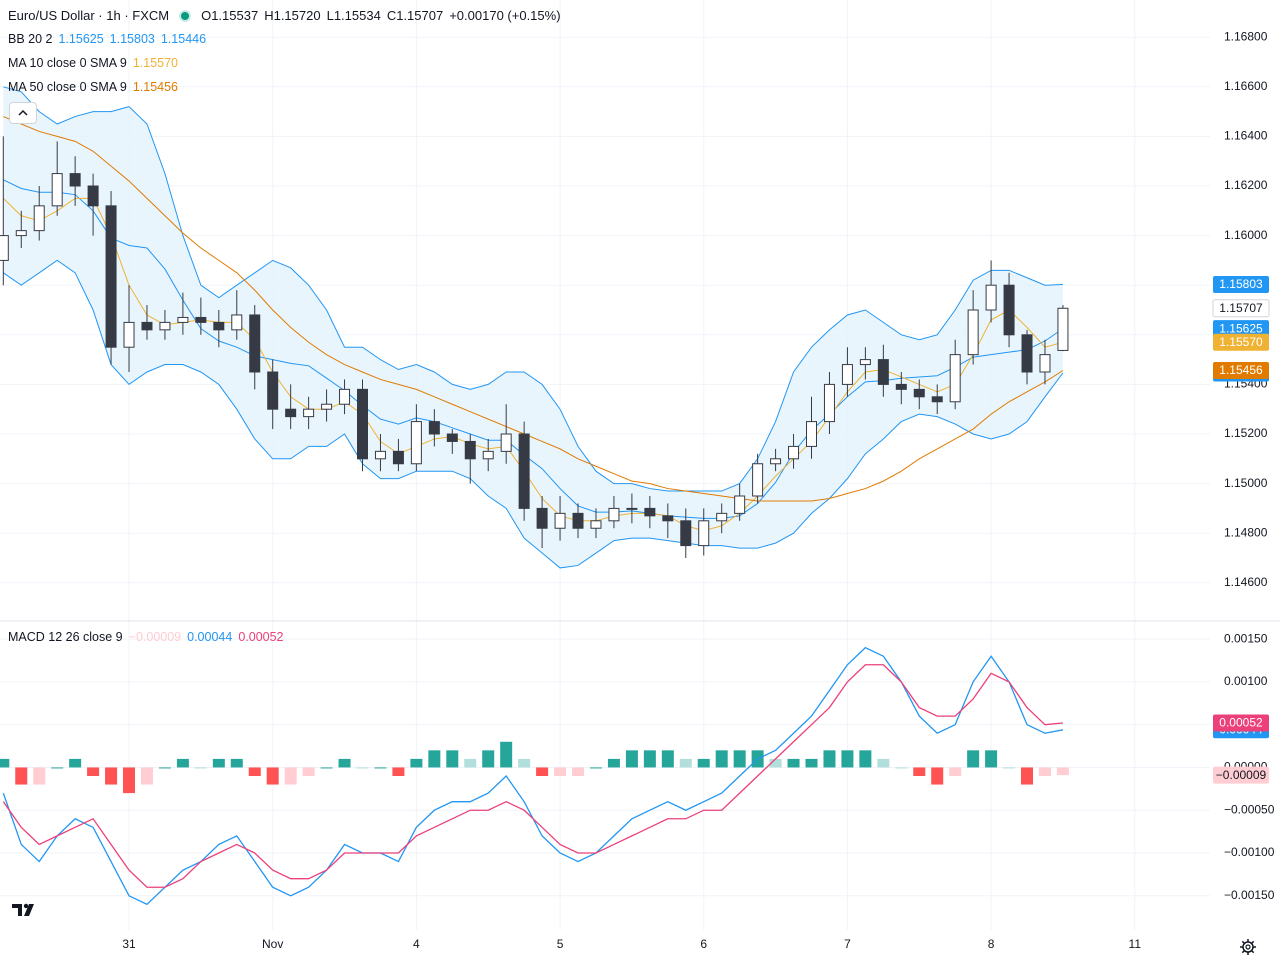 This screenshot has height=960, width=1280. What do you see at coordinates (155, 87) in the screenshot?
I see `legend-values: 1.15456` at bounding box center [155, 87].